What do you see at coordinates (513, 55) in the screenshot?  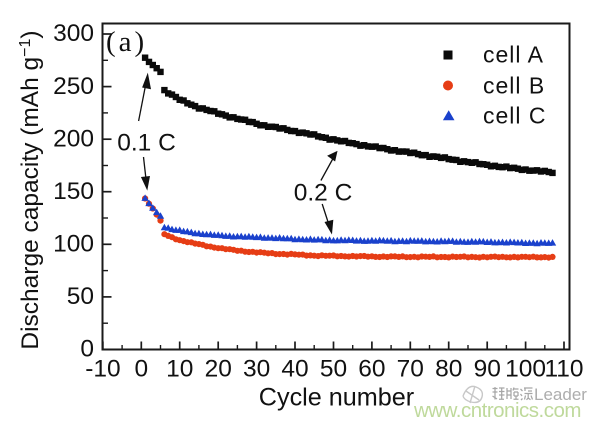 I see `svg-text: cell A` at bounding box center [513, 55].